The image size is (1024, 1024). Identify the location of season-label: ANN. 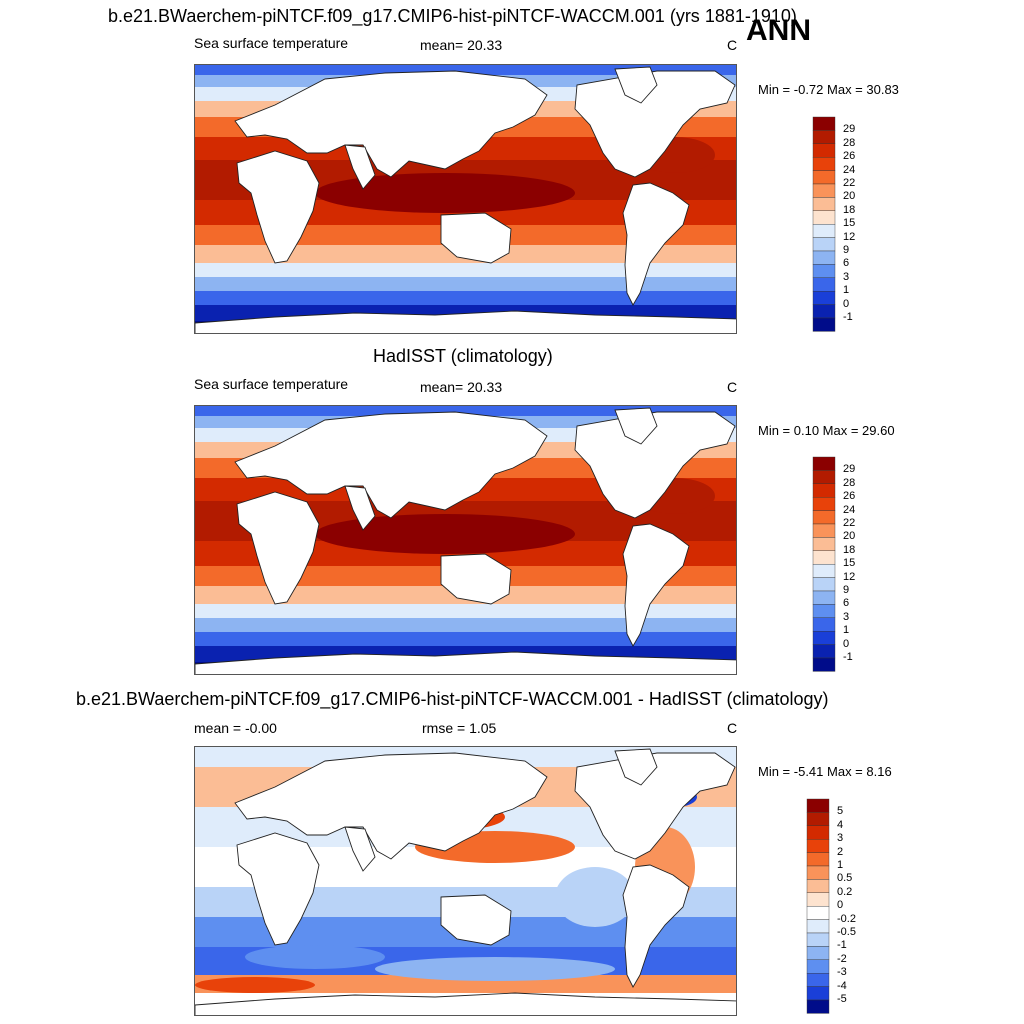
(778, 30).